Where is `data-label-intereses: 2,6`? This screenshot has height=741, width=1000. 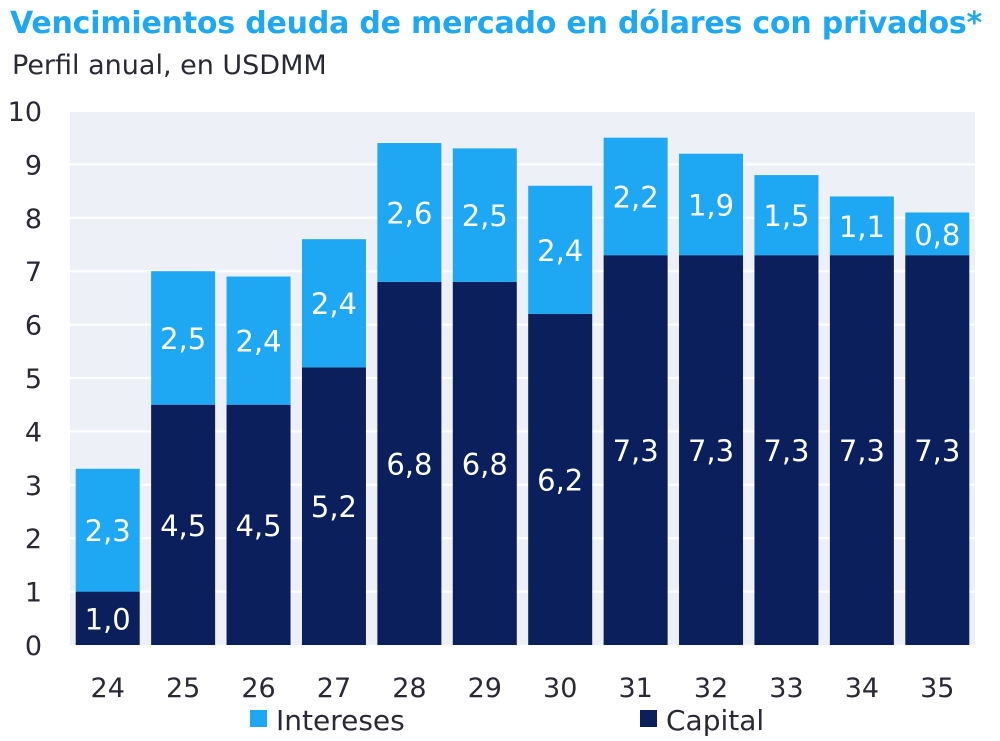 data-label-intereses: 2,6 is located at coordinates (409, 213).